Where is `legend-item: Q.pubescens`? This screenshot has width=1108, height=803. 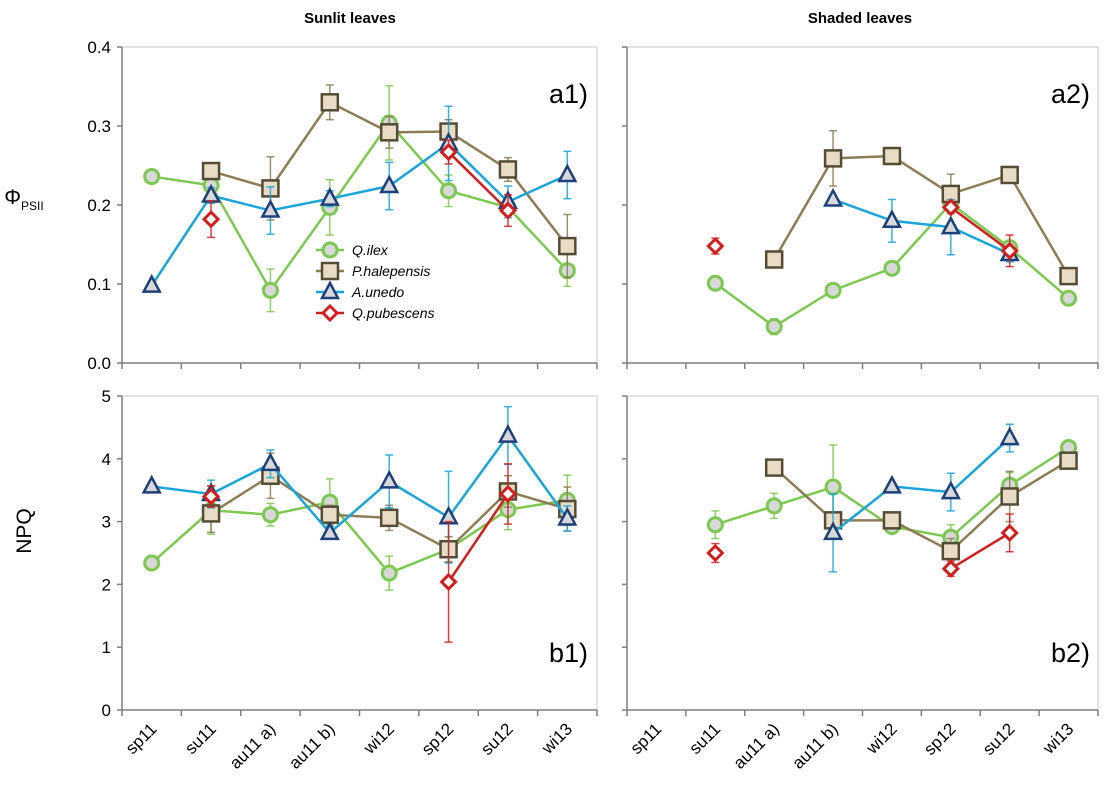 legend-item: Q.pubescens is located at coordinates (375, 313).